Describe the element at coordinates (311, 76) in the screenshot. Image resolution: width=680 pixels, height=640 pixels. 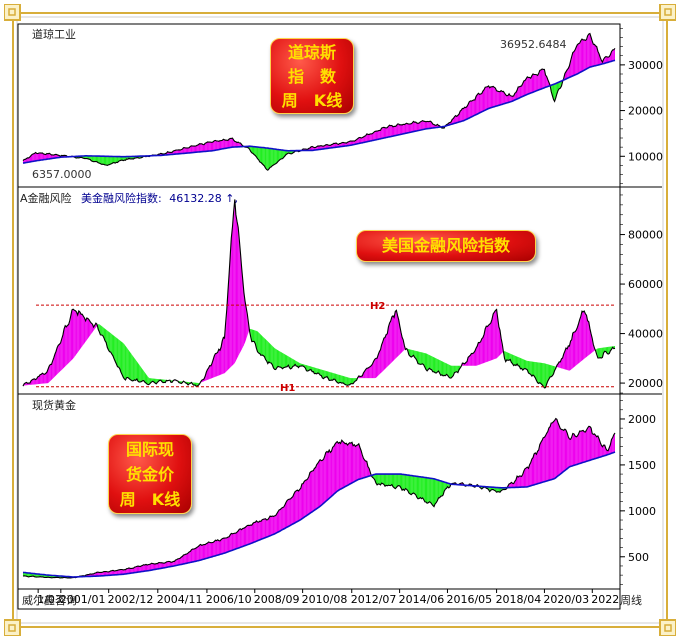
I see `dow-badge-line-2: 指 数` at that location.